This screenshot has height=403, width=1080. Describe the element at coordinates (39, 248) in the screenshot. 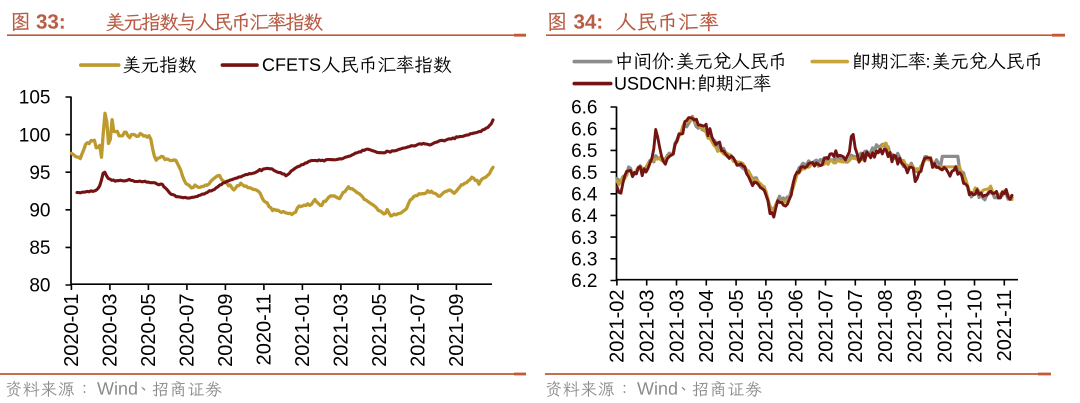

I see `svg-text: 85` at that location.